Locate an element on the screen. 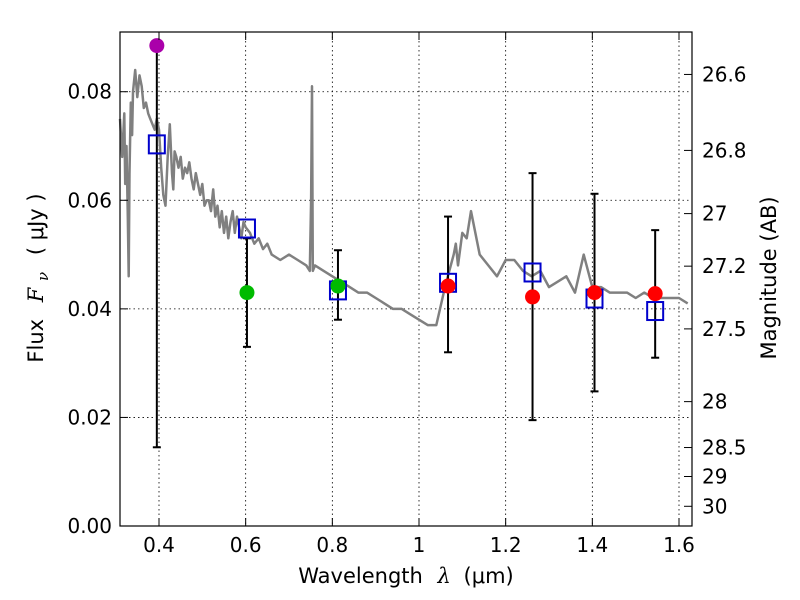 The image size is (800, 600). x-tick-label: 0.6 is located at coordinates (246, 545).